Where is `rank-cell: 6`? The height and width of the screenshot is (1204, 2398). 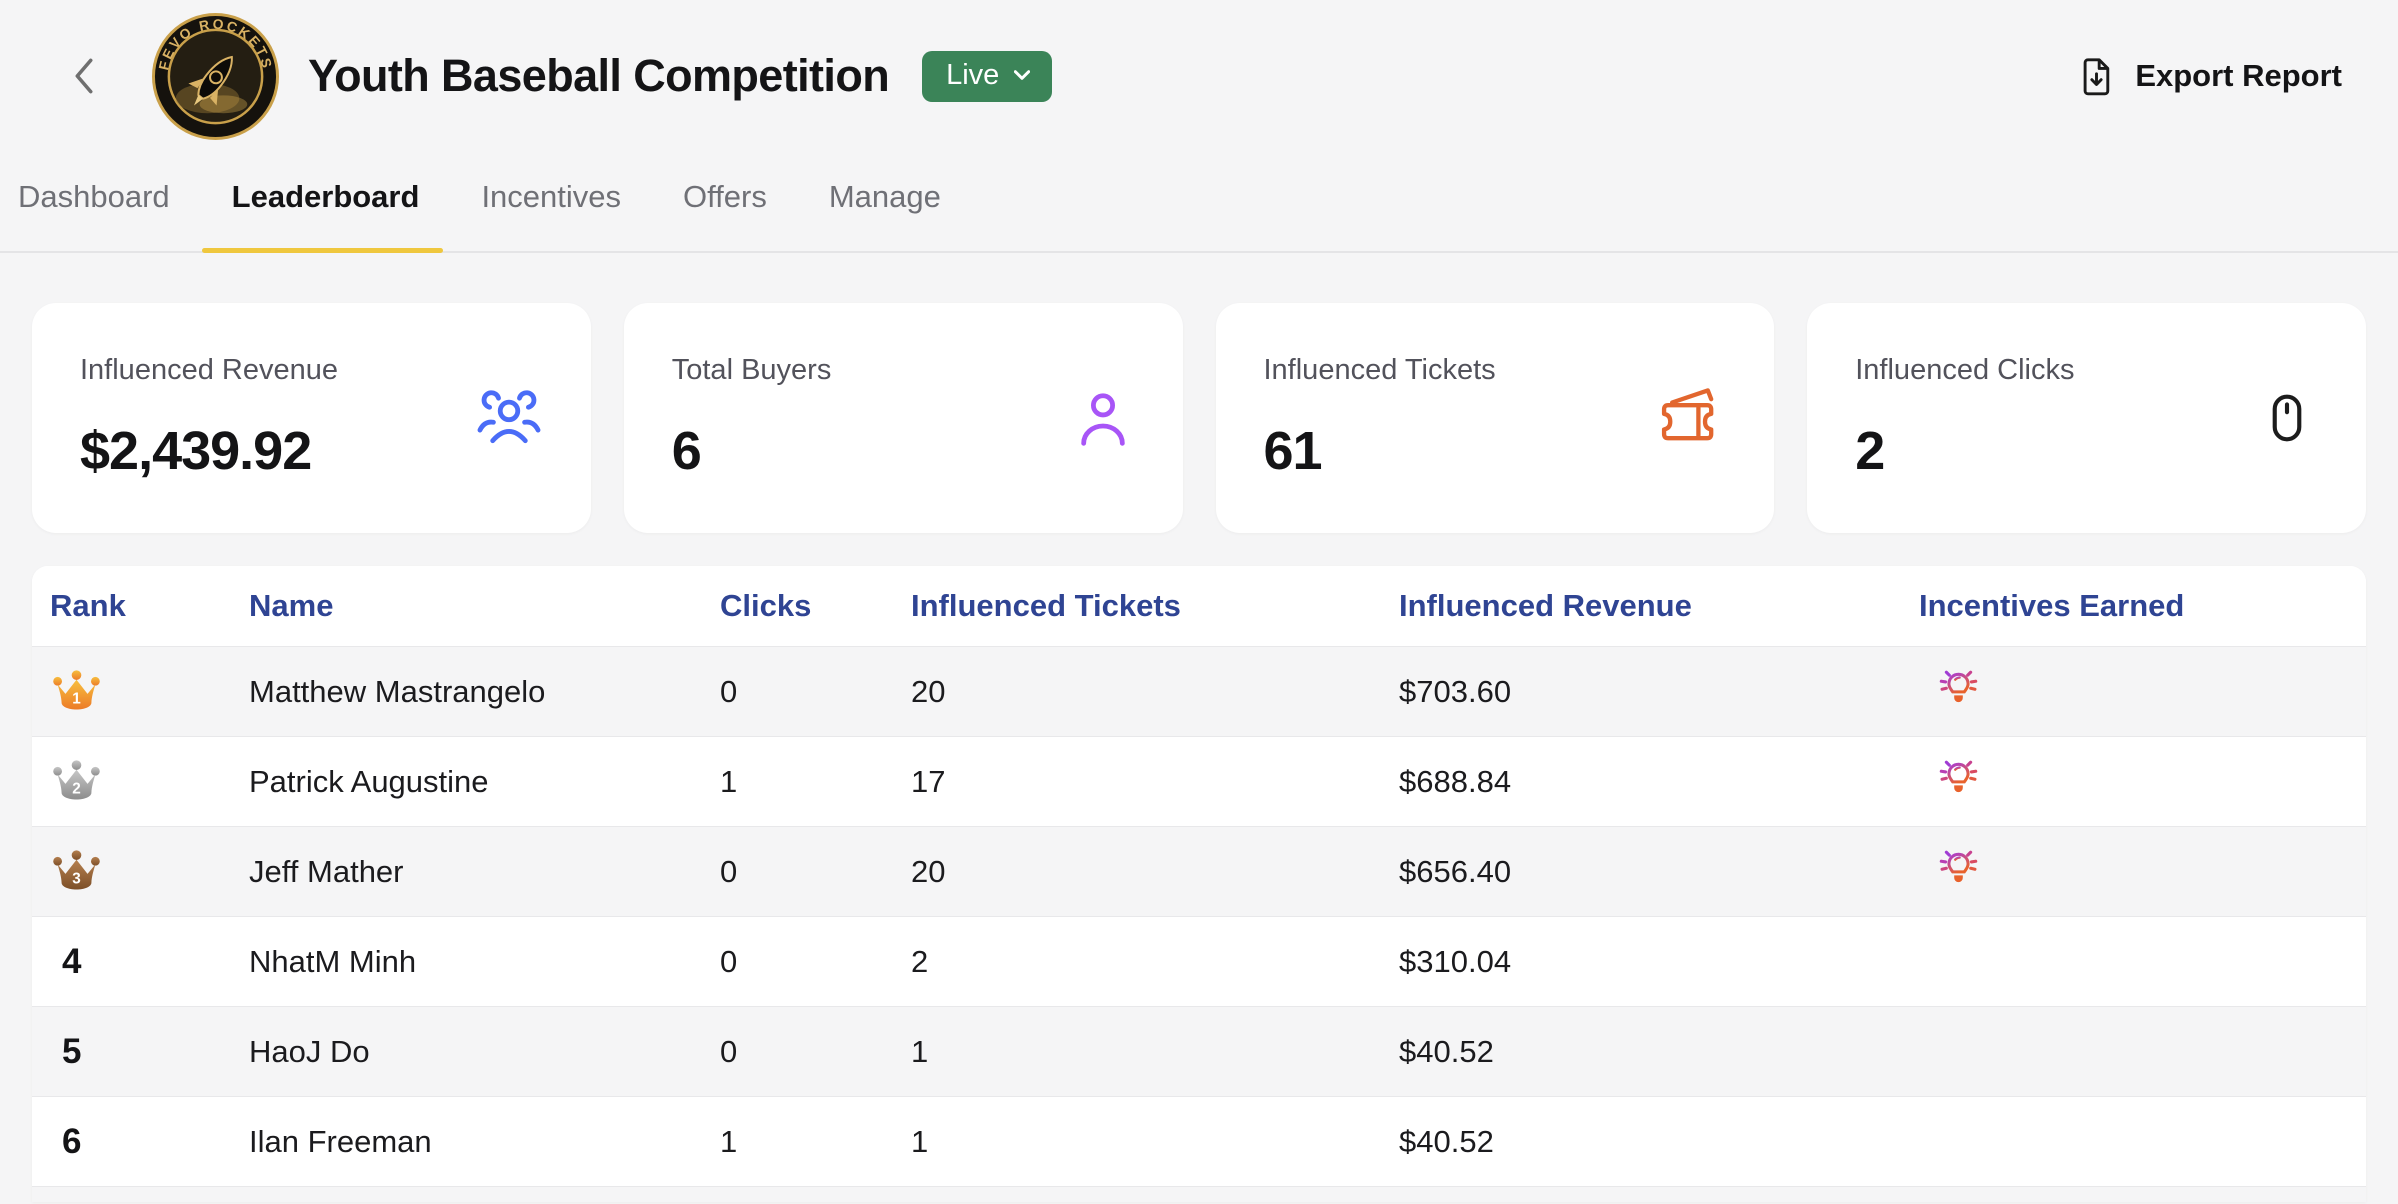
rank-cell: 6 is located at coordinates (149, 1142).